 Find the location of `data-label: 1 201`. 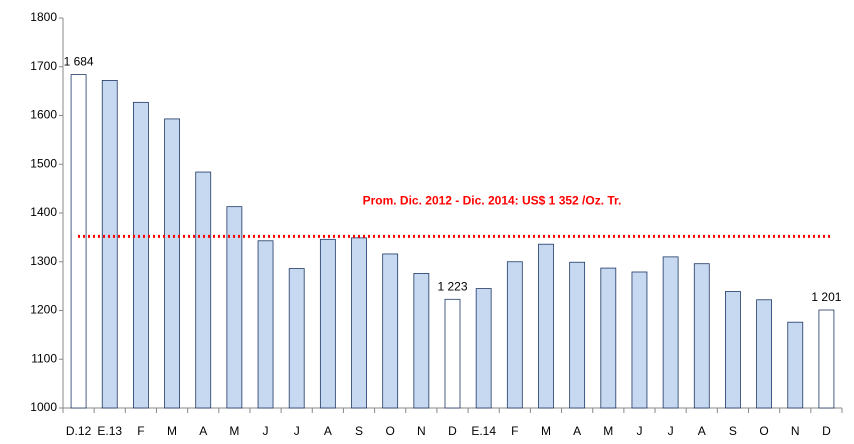

data-label: 1 201 is located at coordinates (826, 297).